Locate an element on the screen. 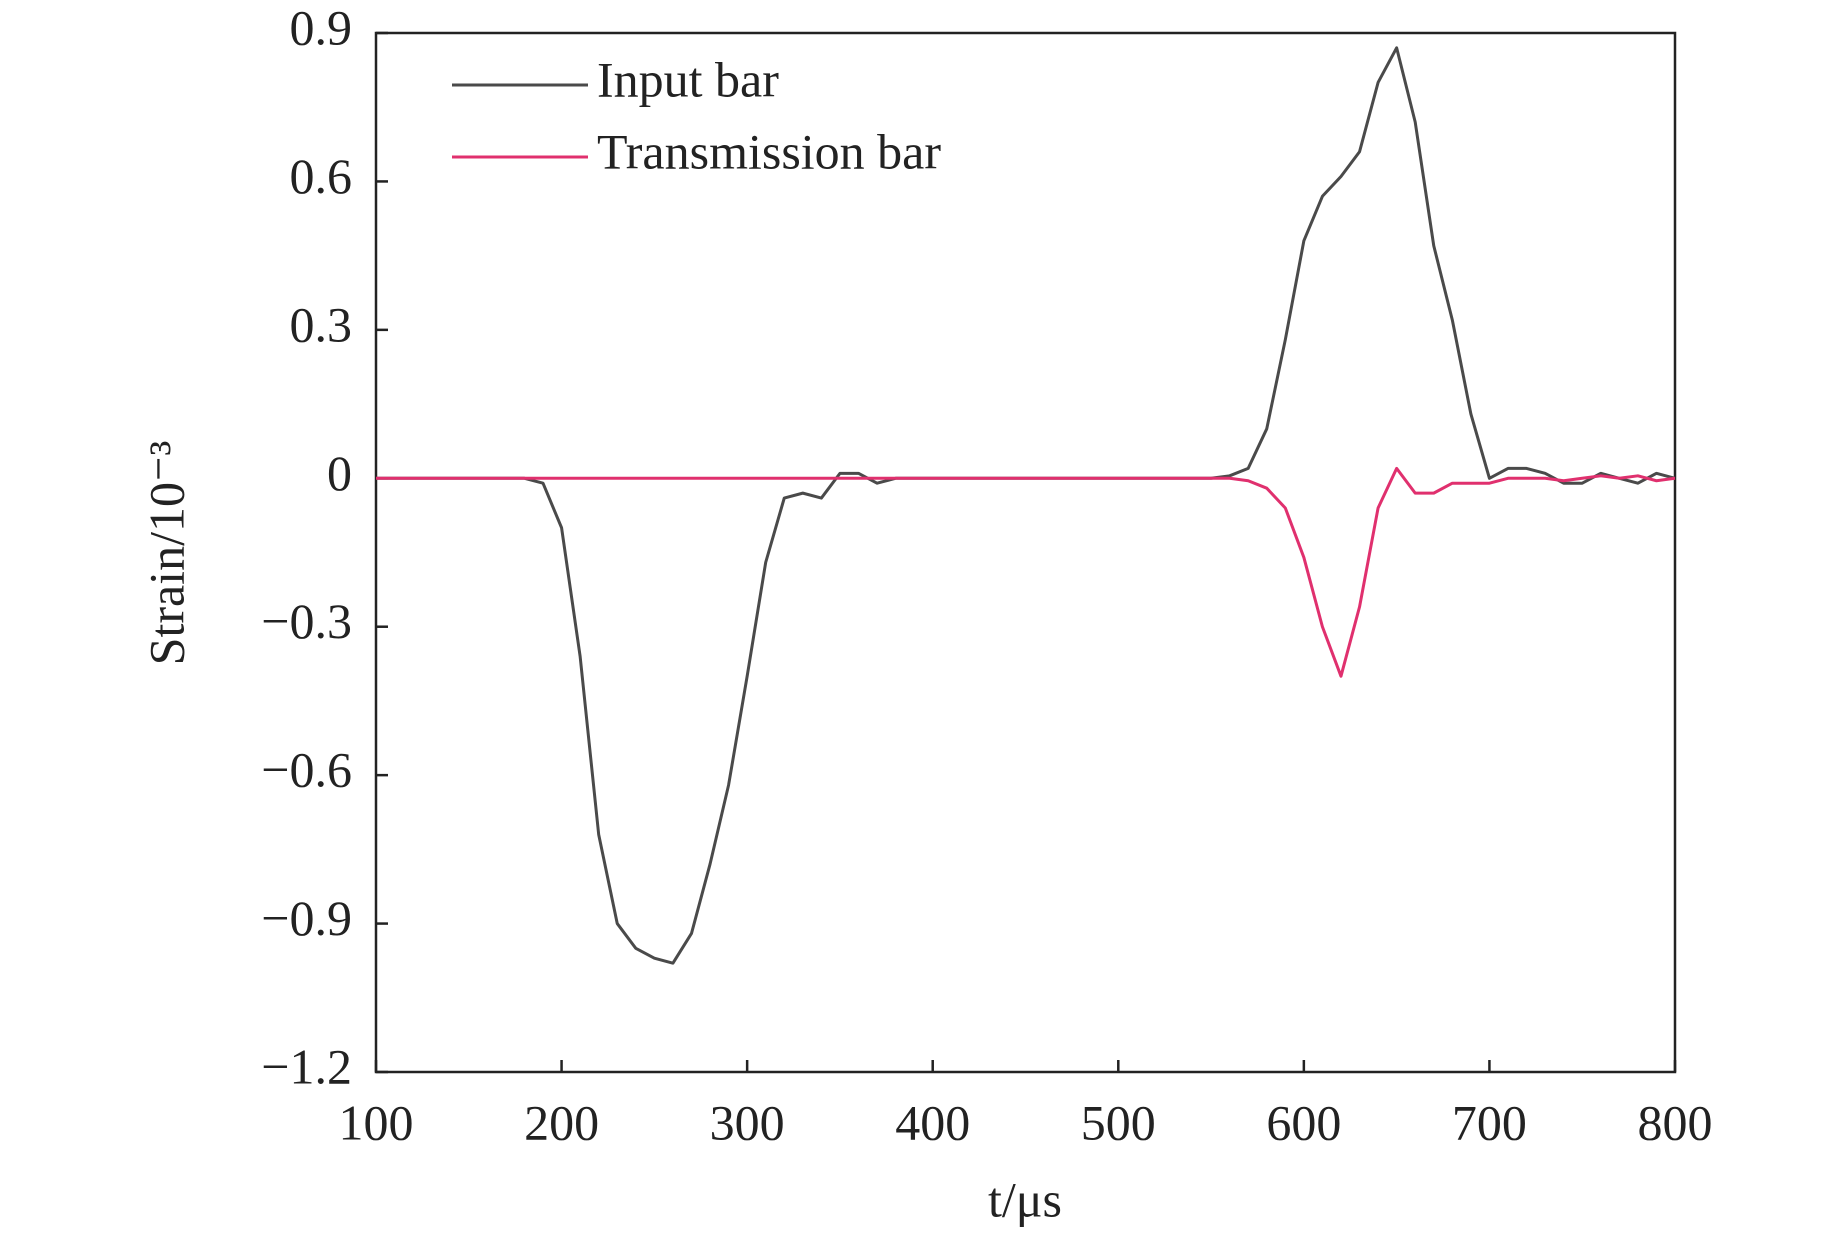  x-tick-label: 100 is located at coordinates (376, 1122).